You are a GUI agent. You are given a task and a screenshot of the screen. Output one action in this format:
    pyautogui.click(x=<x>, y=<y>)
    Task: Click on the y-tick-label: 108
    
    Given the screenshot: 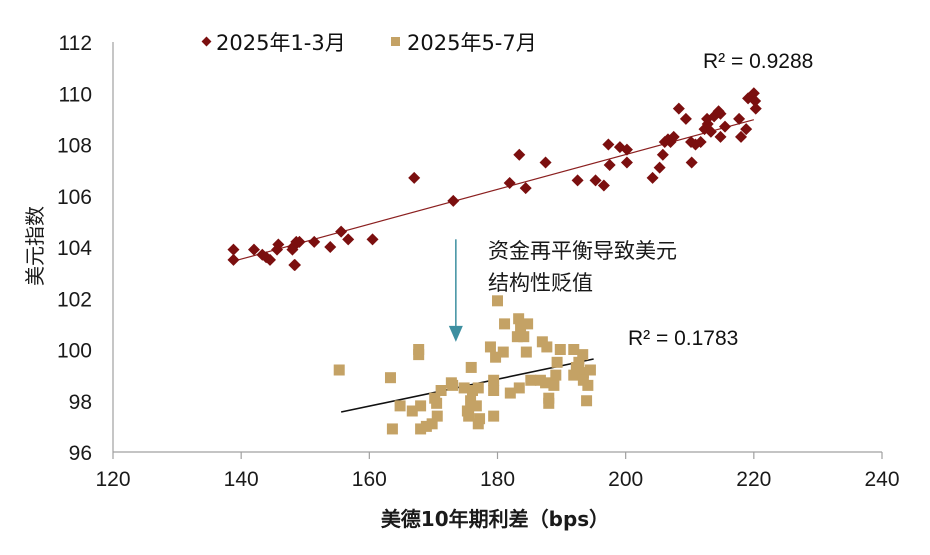 What is the action you would take?
    pyautogui.click(x=74, y=146)
    